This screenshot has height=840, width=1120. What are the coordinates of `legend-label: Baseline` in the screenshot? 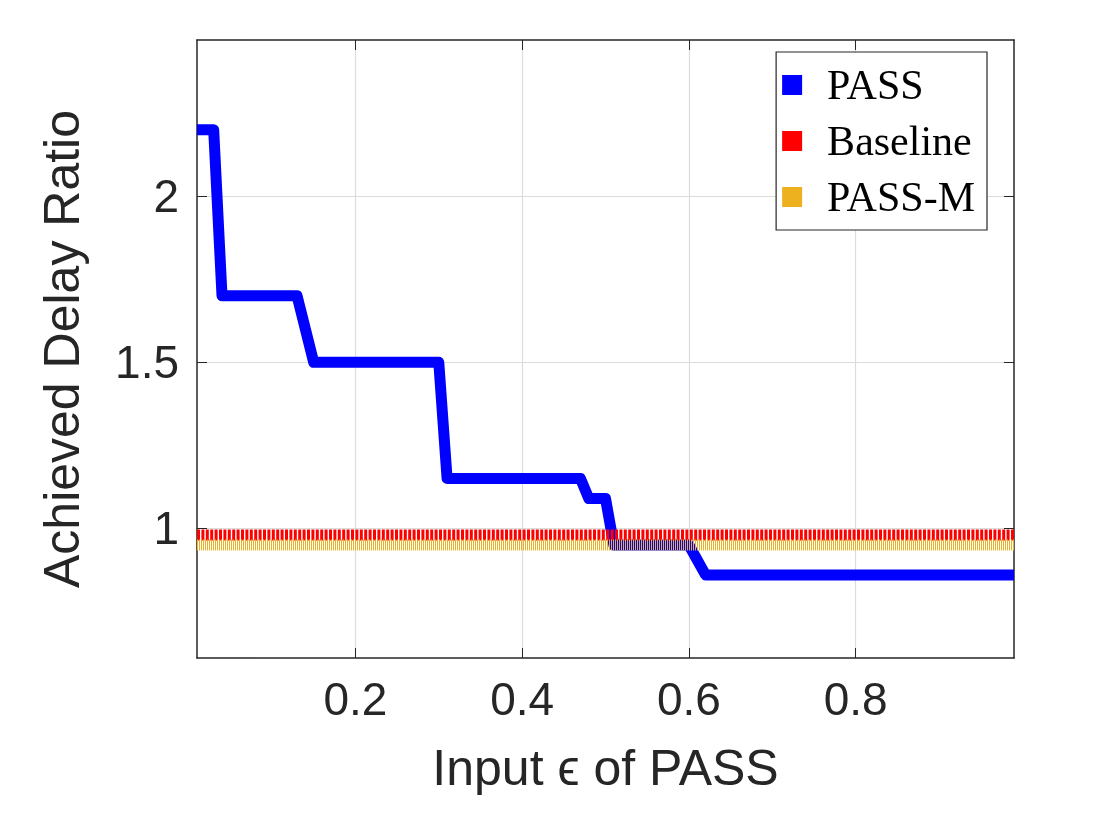 It's located at (899, 141).